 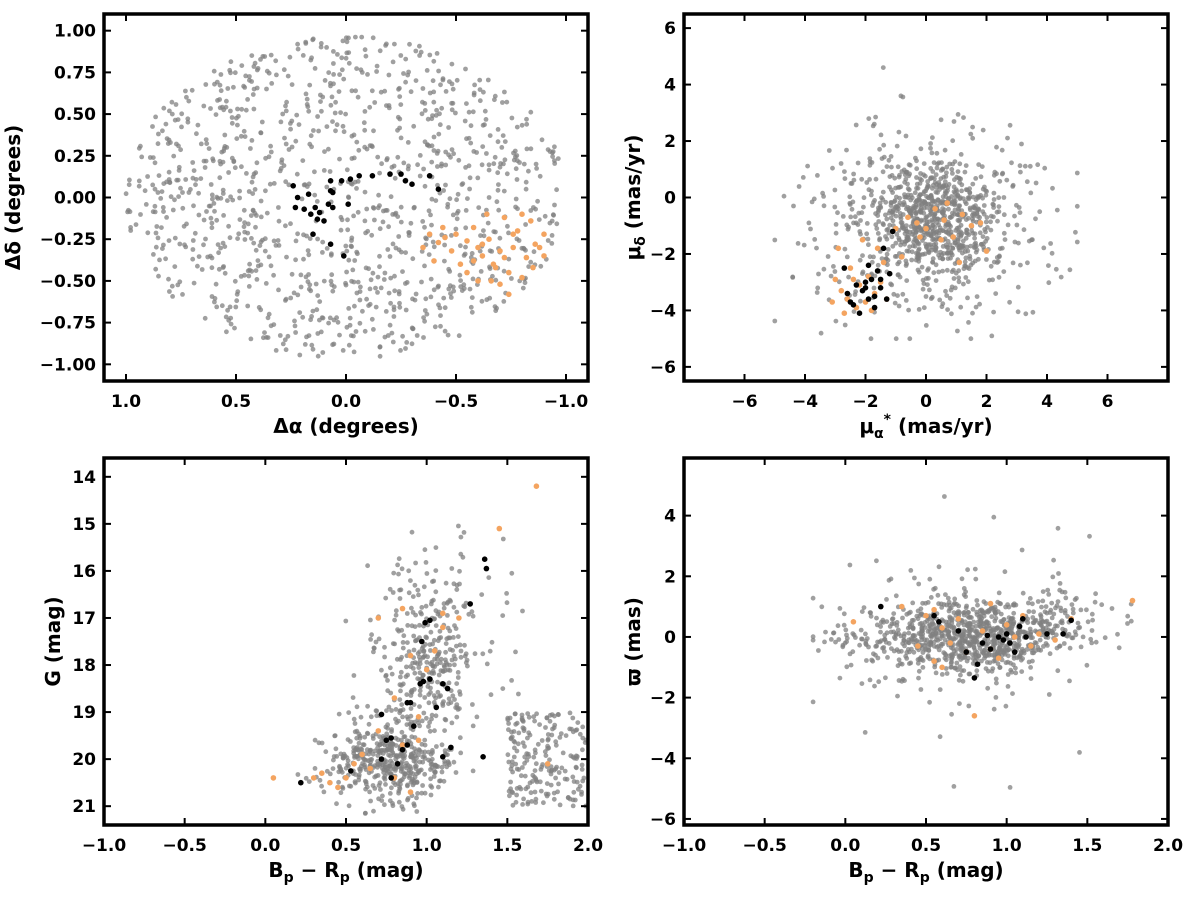 I want to click on y-tick-label: 1.00, so click(x=75, y=32).